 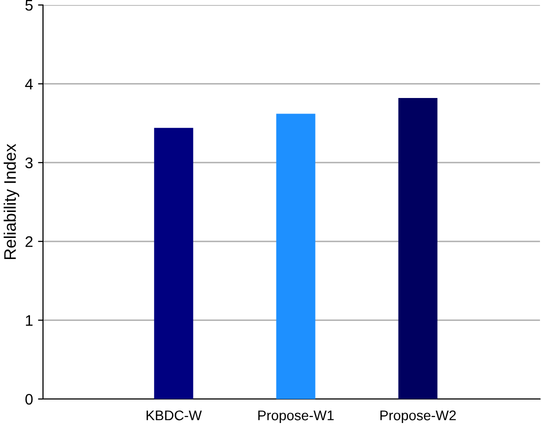 I want to click on y-tick-label: 1, so click(x=29, y=320).